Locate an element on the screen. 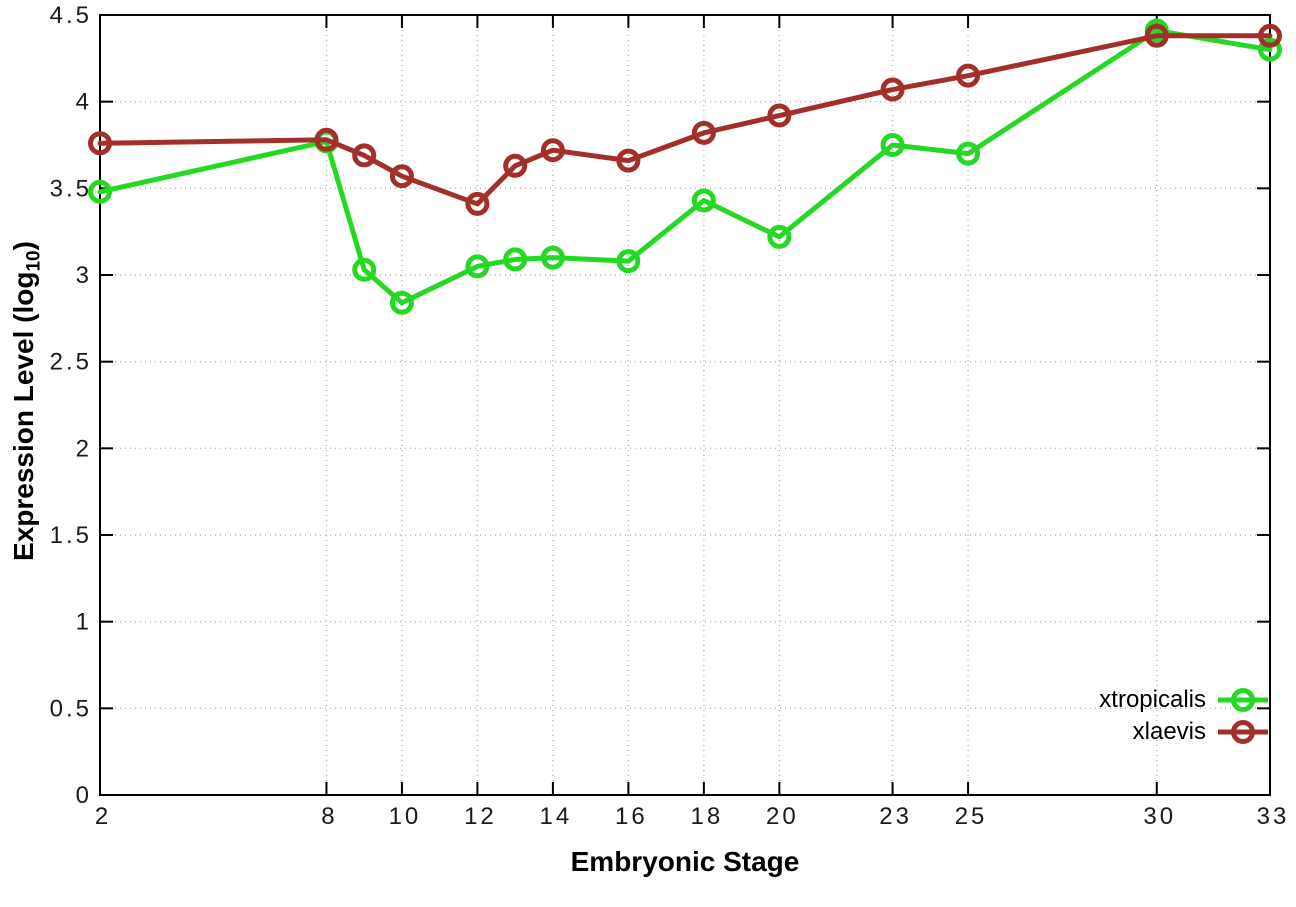 This screenshot has width=1296, height=907. x-tick-label: 14 is located at coordinates (556, 816).